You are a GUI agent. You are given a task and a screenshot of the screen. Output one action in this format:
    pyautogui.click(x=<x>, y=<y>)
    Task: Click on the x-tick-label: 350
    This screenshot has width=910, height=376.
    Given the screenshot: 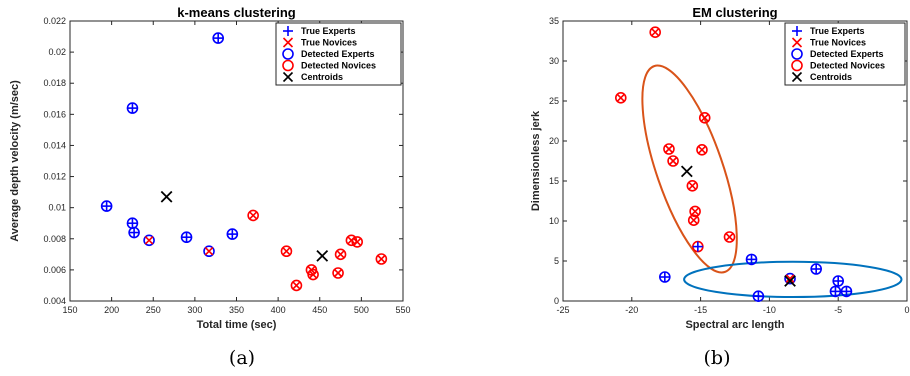 What is the action you would take?
    pyautogui.click(x=236, y=310)
    